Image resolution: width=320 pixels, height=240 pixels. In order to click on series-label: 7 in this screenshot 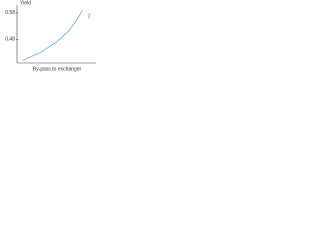, I will do `click(89, 18)`.